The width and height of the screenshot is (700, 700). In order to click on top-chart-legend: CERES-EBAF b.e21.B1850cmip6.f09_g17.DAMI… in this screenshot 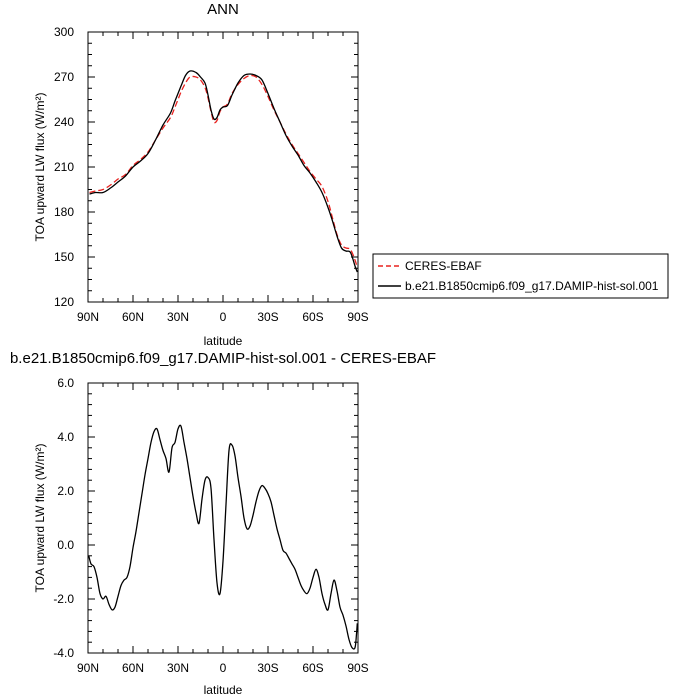, I will do `click(520, 276)`.